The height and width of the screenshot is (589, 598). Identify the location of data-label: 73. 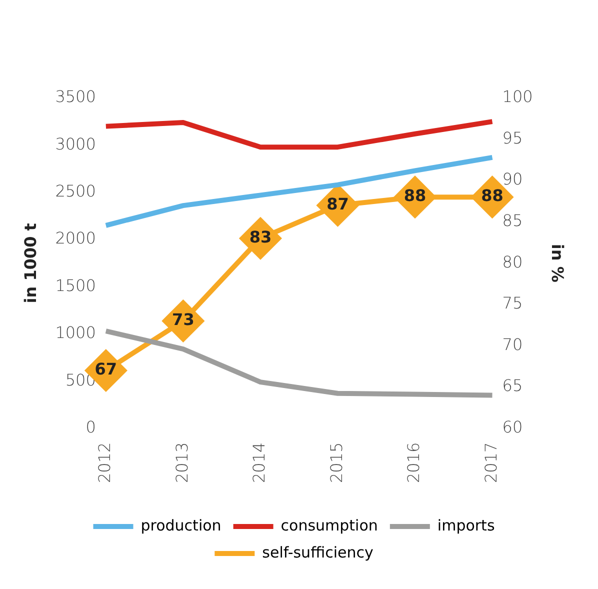
(183, 320).